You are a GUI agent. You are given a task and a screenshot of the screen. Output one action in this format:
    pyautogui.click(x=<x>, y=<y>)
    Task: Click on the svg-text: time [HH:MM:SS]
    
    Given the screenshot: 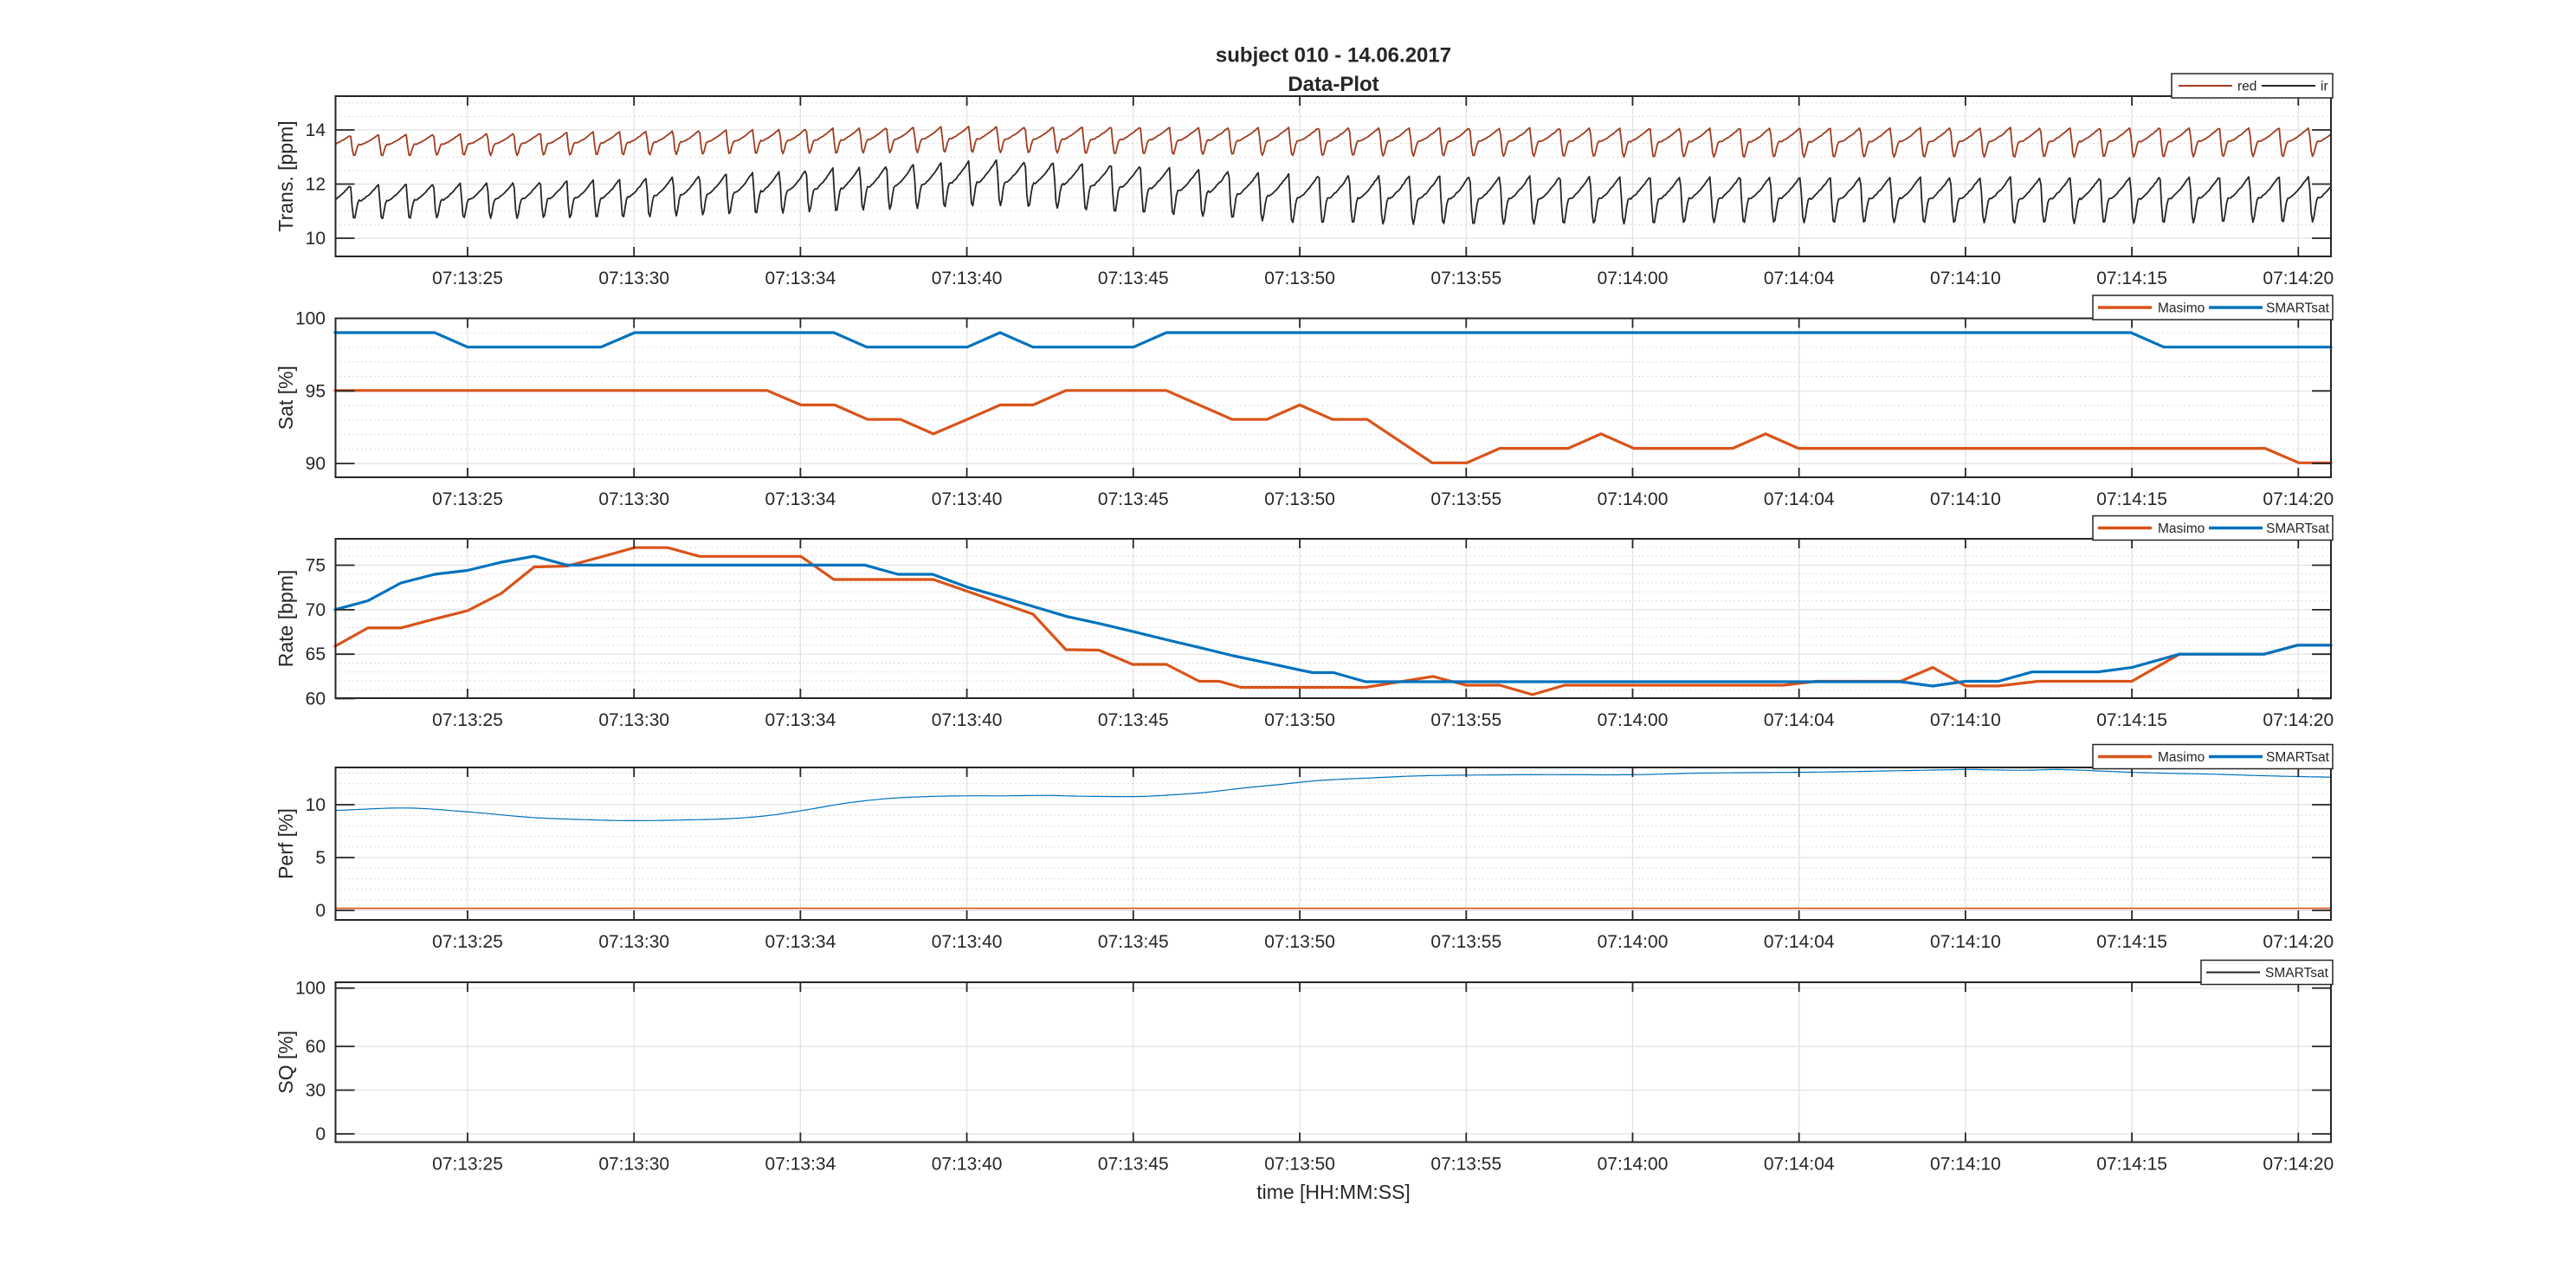 What is the action you would take?
    pyautogui.click(x=1333, y=1192)
    